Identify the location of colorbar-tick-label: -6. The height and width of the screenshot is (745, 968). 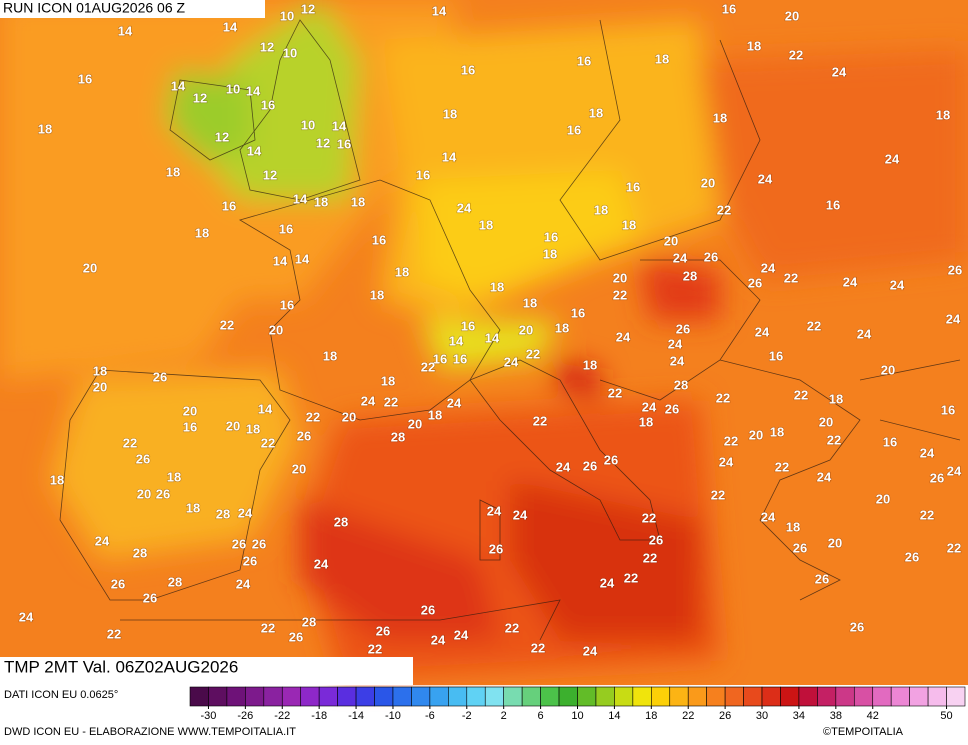
(430, 716).